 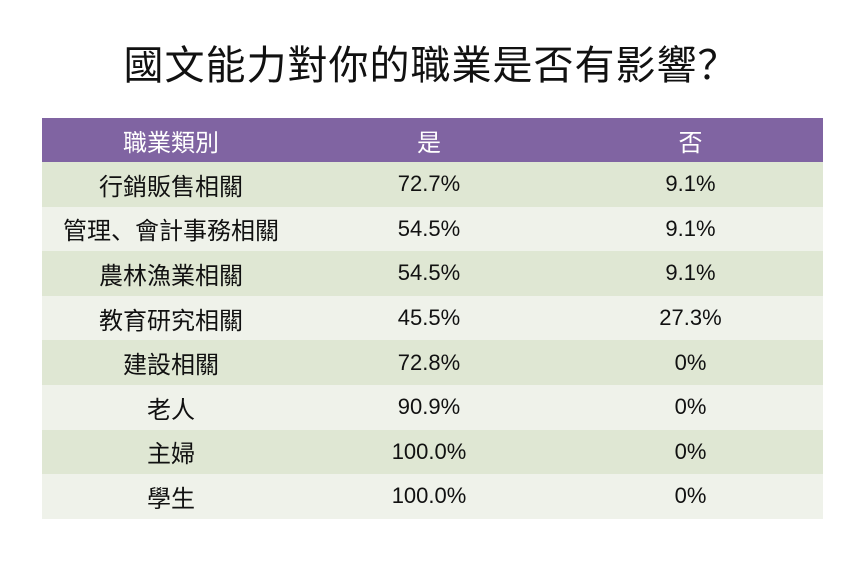 I want to click on occupation-cell: 農林漁業相關, so click(x=171, y=273).